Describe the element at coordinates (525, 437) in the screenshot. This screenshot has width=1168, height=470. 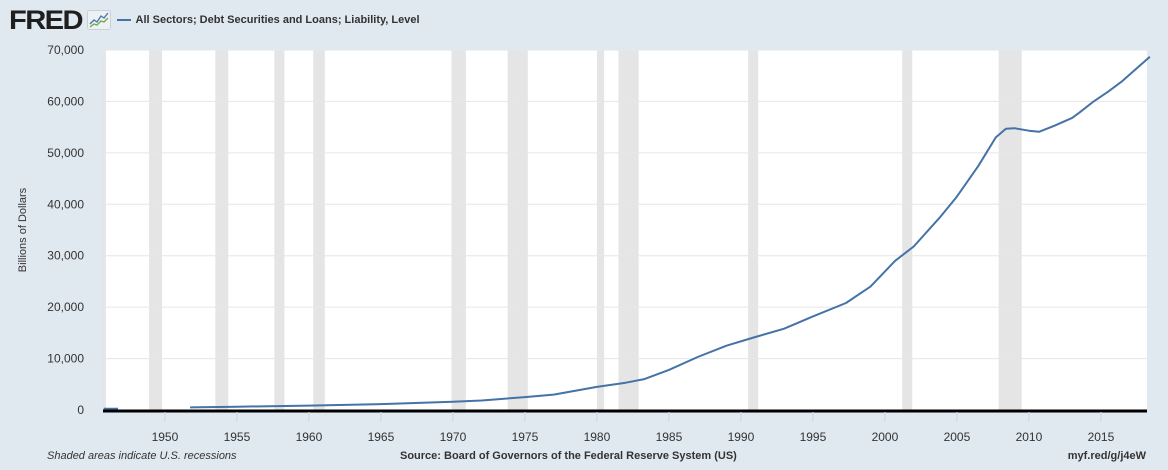
I see `x-tick-label: 1975` at that location.